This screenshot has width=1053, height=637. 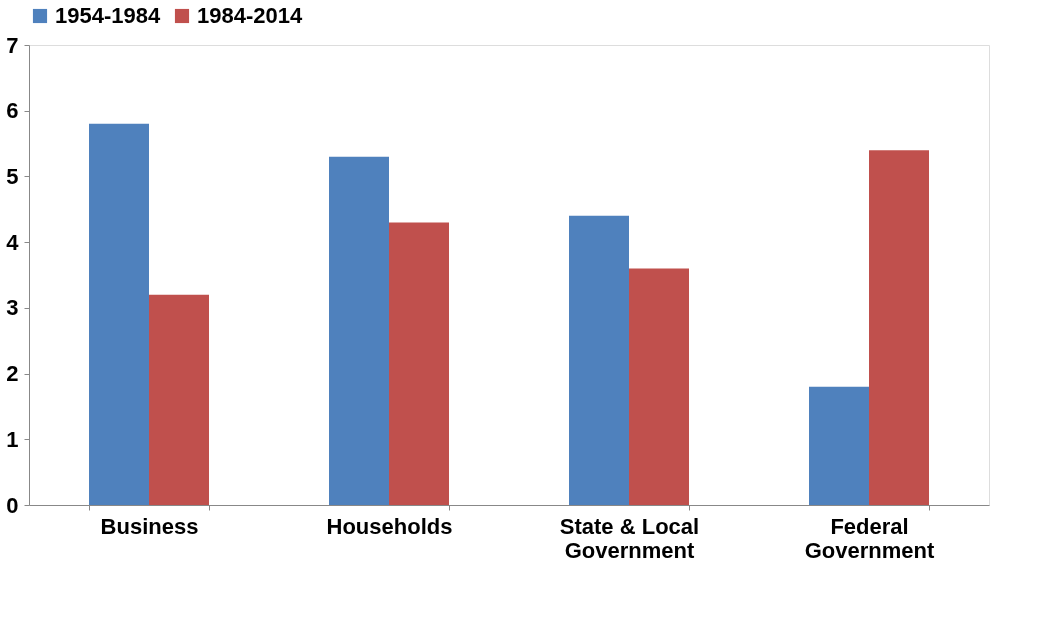 I want to click on x-tick-label: Households, so click(x=389, y=526).